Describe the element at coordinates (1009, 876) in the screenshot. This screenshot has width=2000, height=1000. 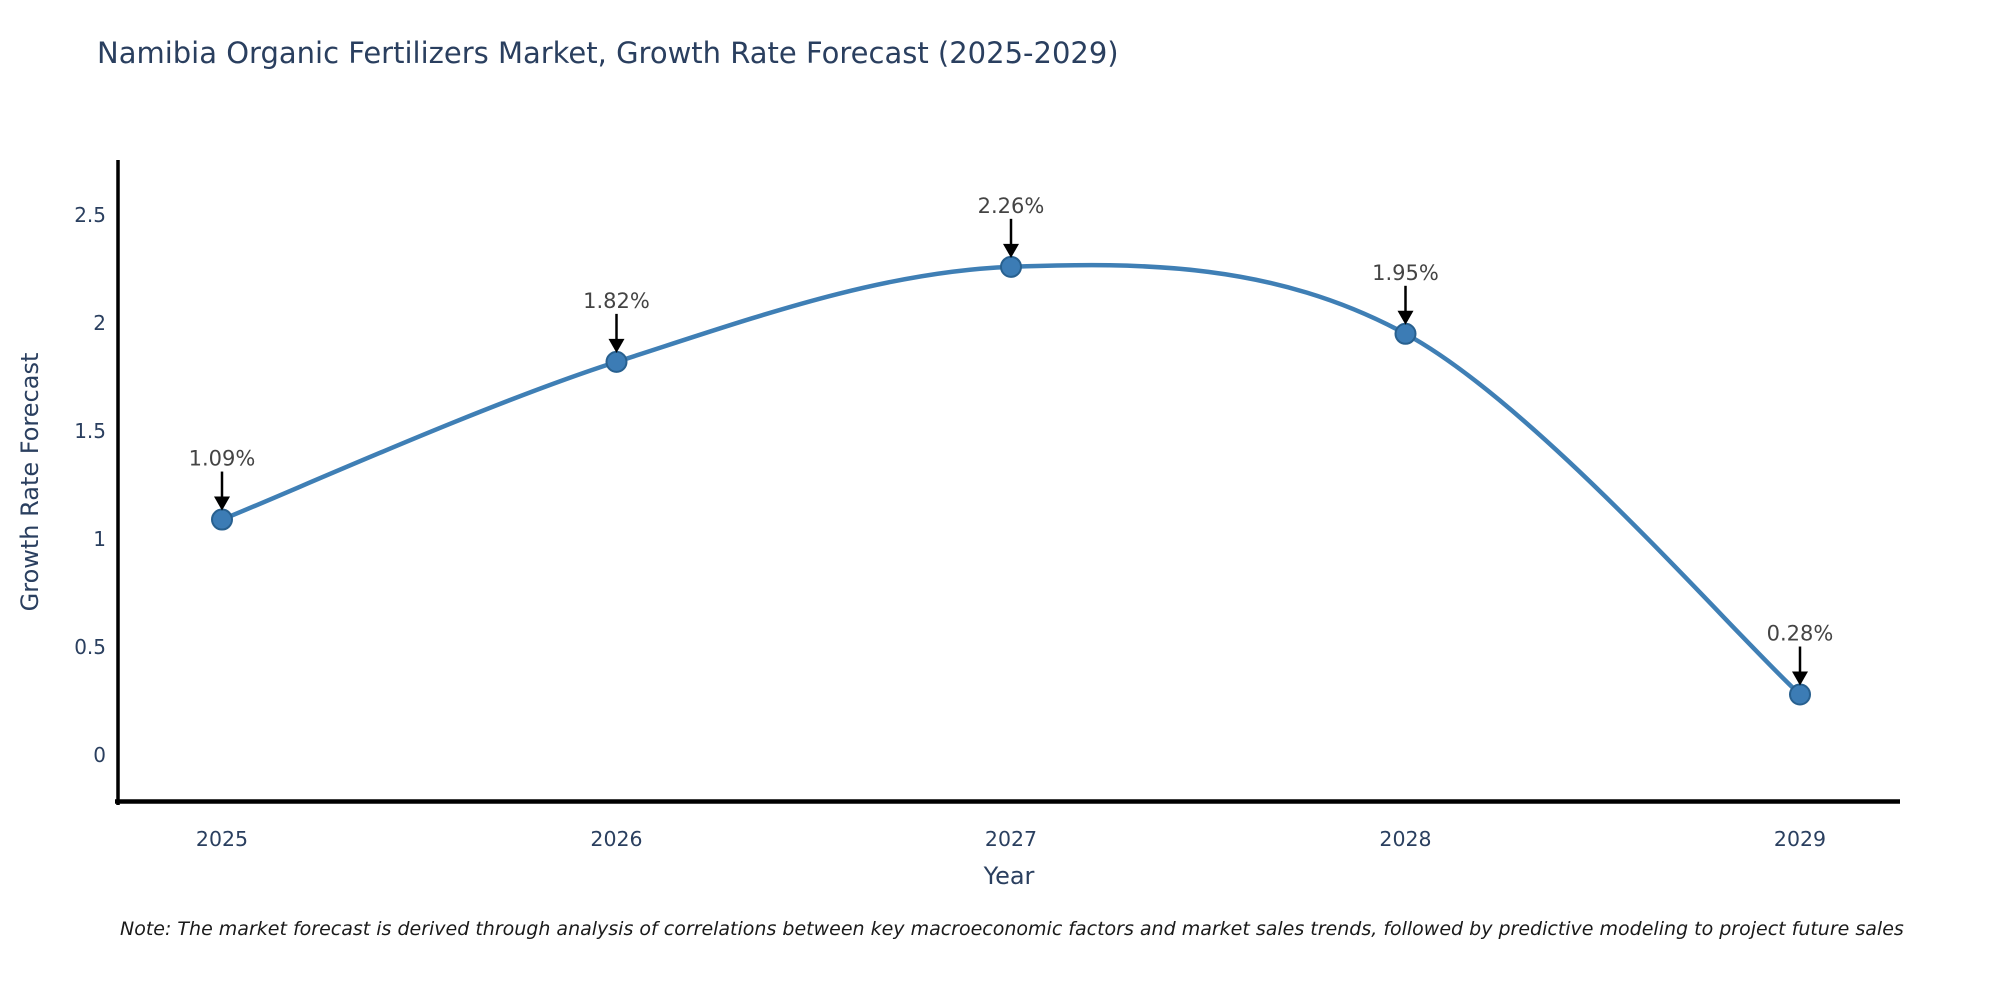
I see `x-axis-title: Year` at that location.